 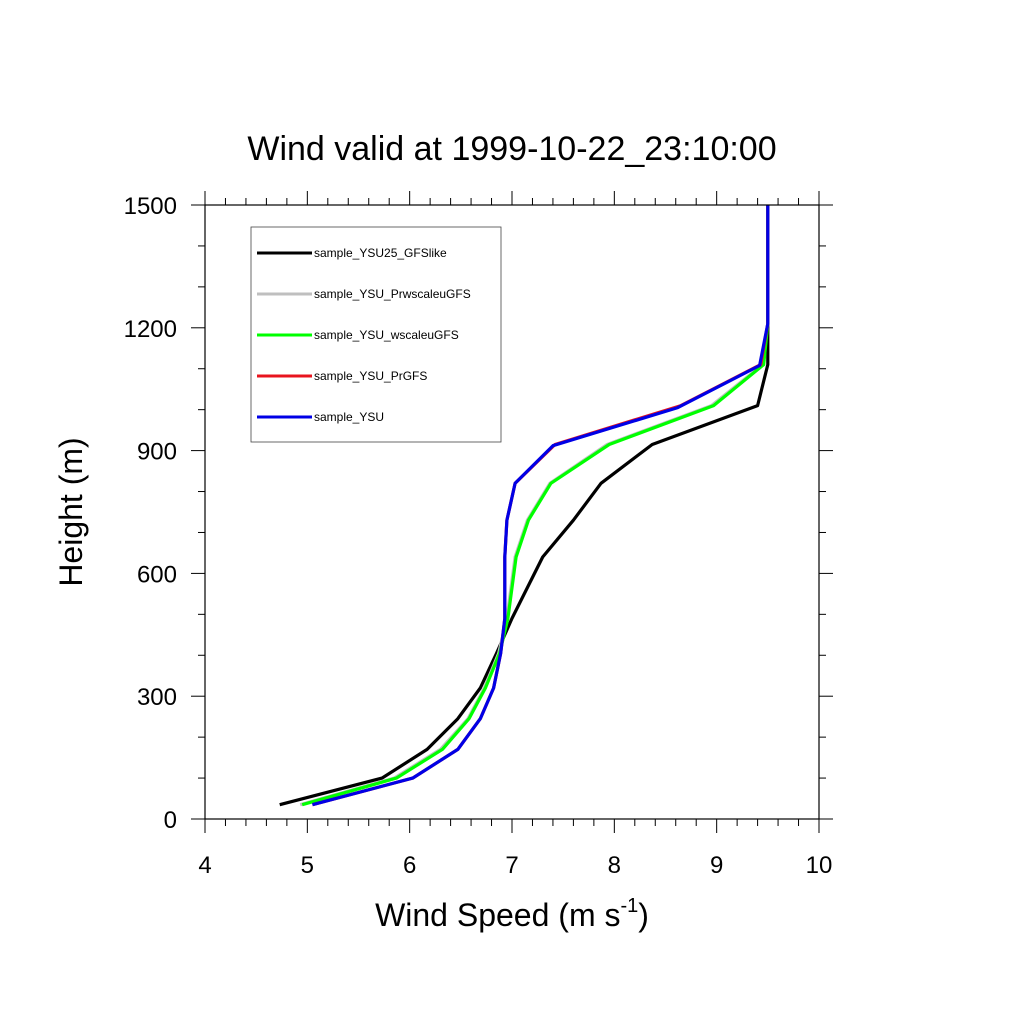 What do you see at coordinates (614, 865) in the screenshot?
I see `x-tick-label: 8` at bounding box center [614, 865].